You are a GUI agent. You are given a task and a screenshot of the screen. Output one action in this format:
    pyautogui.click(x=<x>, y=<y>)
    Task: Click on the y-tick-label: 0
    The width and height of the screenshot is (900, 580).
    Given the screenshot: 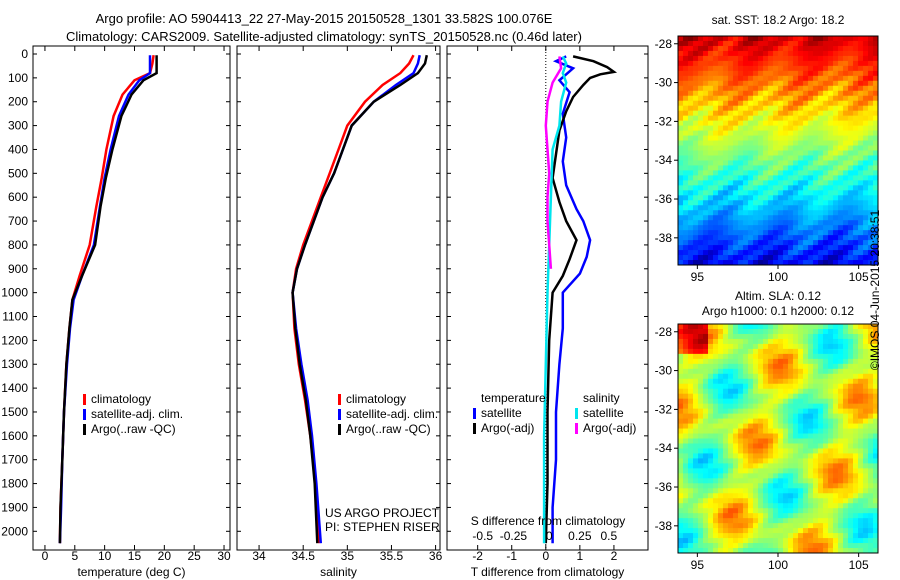 What is the action you would take?
    pyautogui.click(x=24, y=54)
    